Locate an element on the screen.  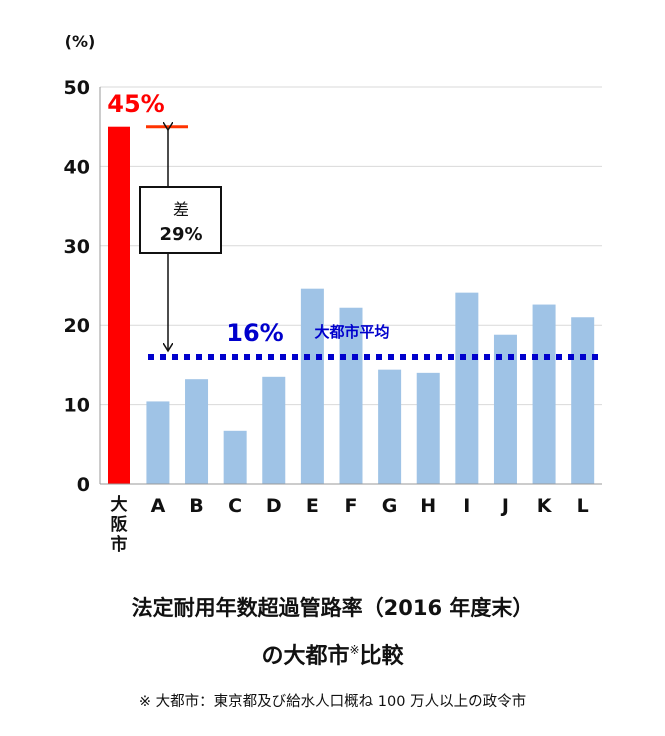
y-tick-label: 40 is located at coordinates (77, 167).